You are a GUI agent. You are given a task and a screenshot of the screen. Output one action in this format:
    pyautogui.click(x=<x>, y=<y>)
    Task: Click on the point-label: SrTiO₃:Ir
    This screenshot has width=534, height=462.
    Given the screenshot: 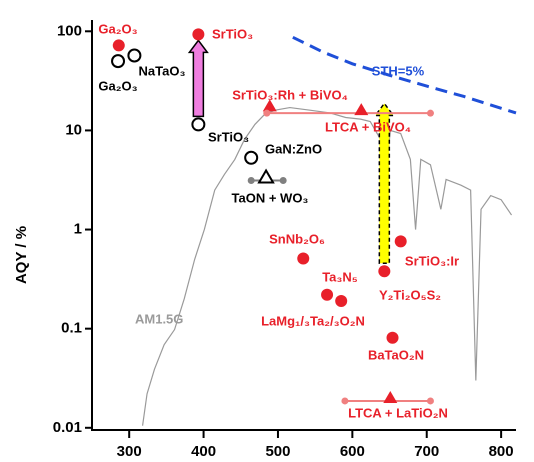 What is the action you would take?
    pyautogui.click(x=432, y=260)
    